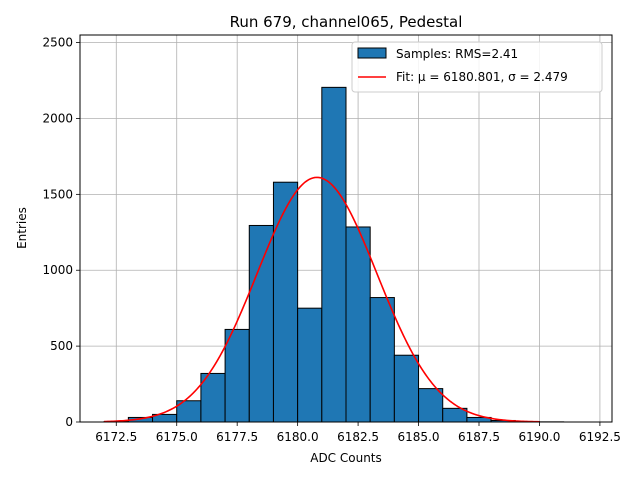 This screenshot has width=640, height=480. Describe the element at coordinates (237, 437) in the screenshot. I see `x-tick-label: 6177.5` at that location.